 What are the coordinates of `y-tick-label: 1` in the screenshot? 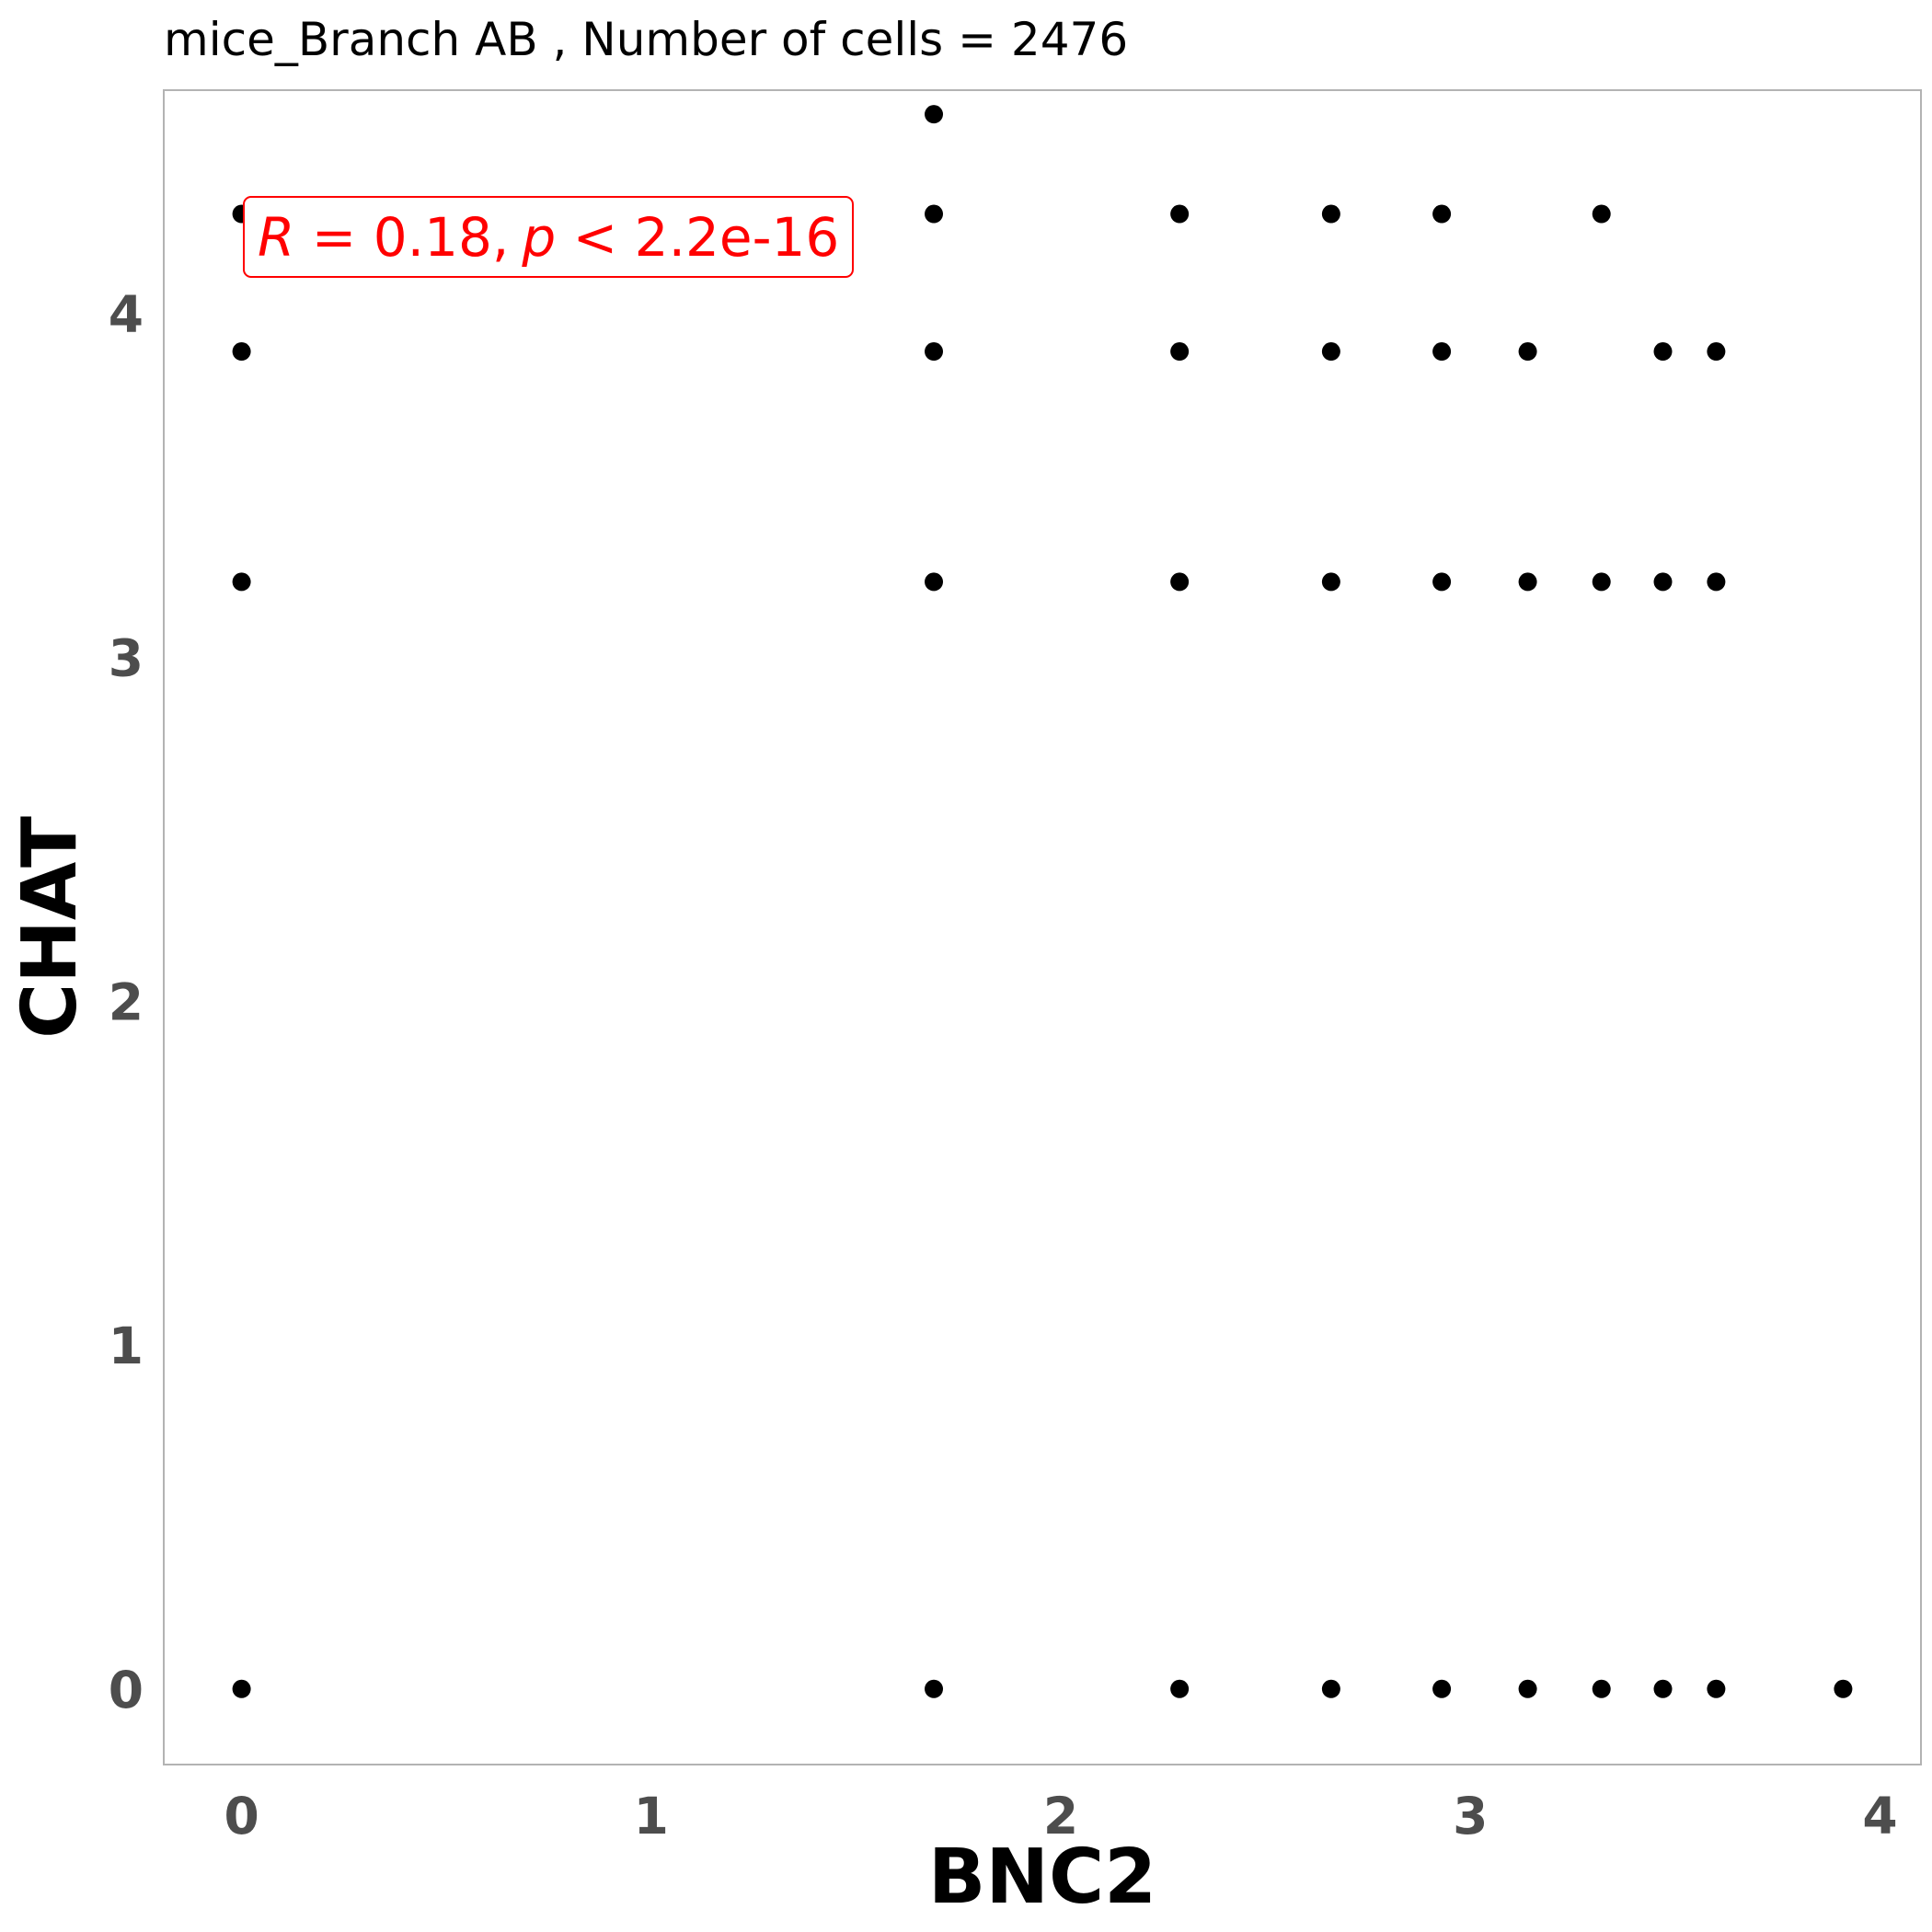 It's located at (126, 1346).